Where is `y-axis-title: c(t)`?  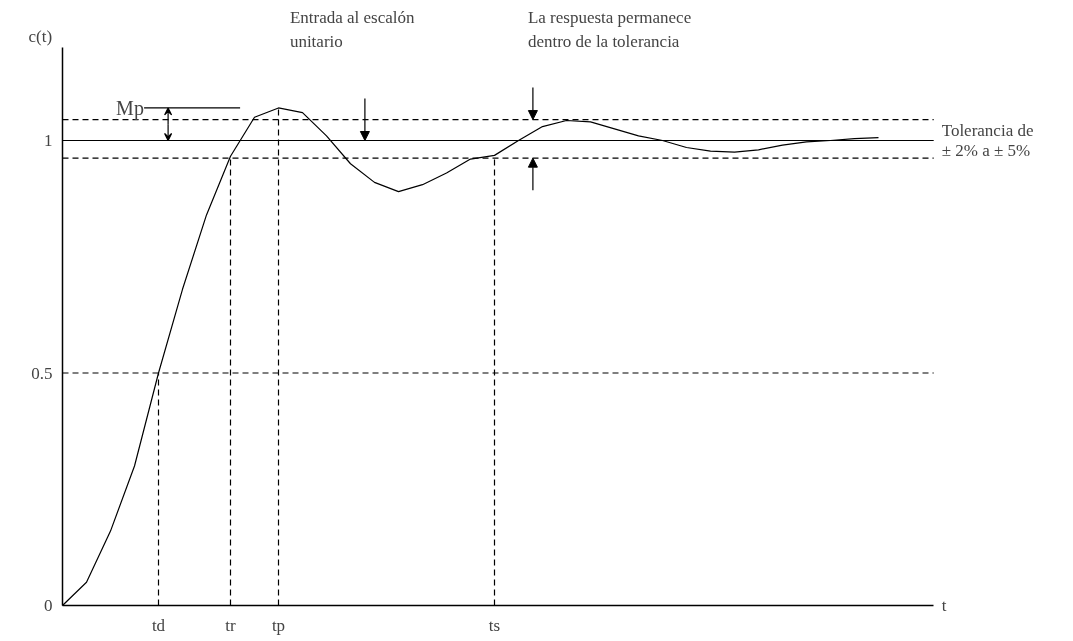
y-axis-title: c(t) is located at coordinates (40, 36).